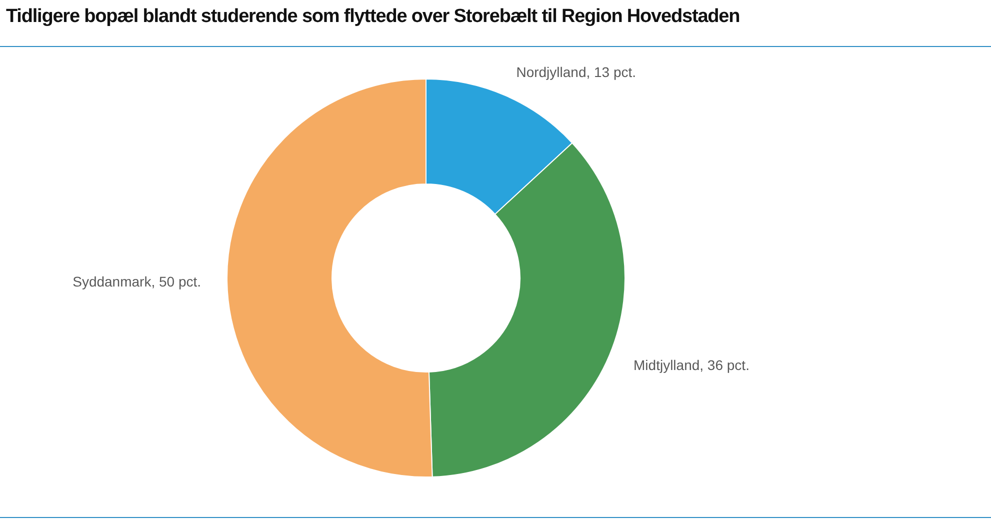  What do you see at coordinates (576, 72) in the screenshot?
I see `slice-label: Nordjylland, 13 pct.` at bounding box center [576, 72].